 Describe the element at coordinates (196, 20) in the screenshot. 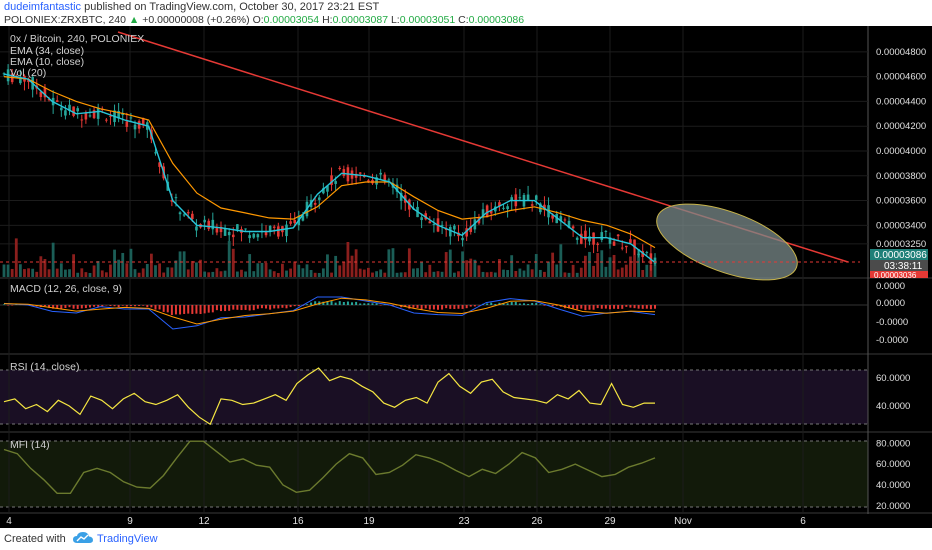

I see `change-value: +0.00000008 (+0.26%)` at that location.